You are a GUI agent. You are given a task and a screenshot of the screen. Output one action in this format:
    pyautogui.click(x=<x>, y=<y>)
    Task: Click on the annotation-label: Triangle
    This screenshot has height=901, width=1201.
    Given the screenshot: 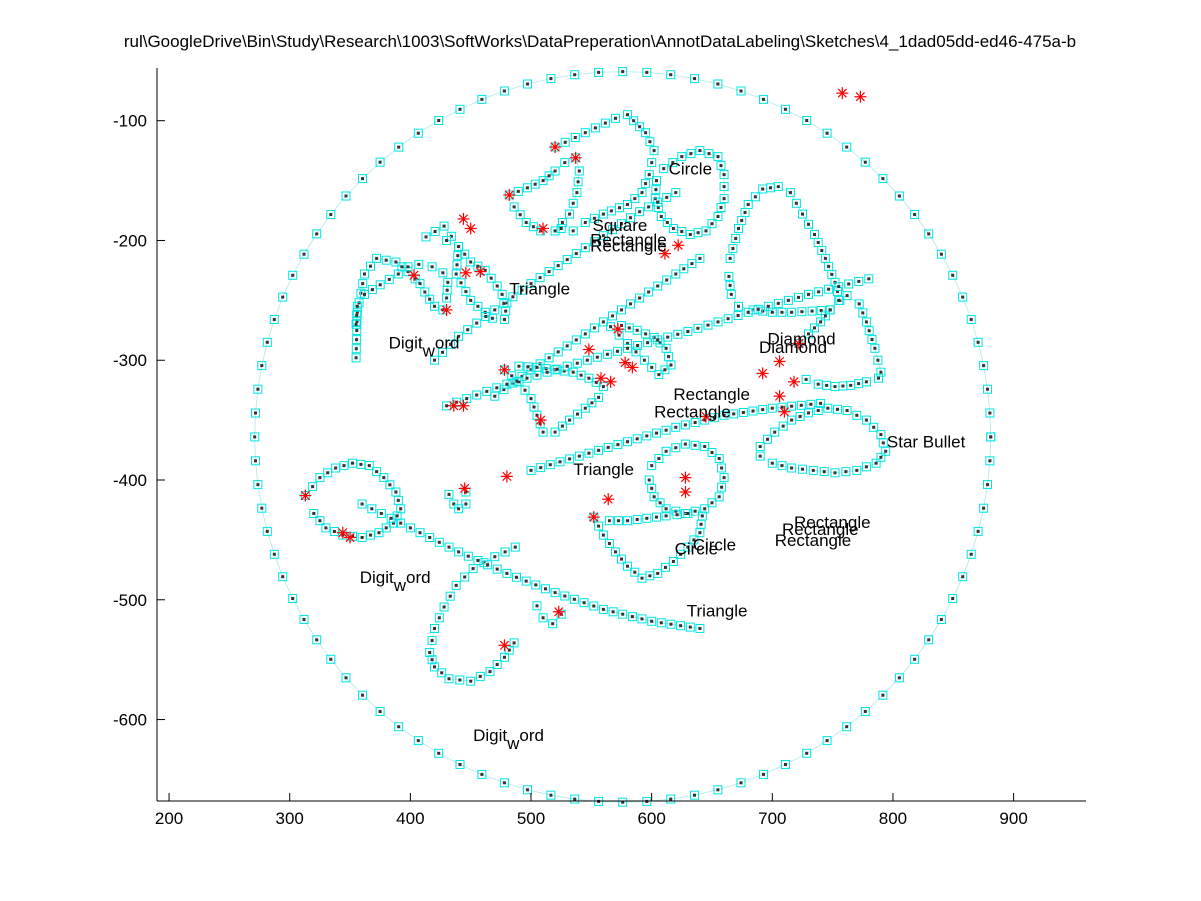 What is the action you would take?
    pyautogui.click(x=539, y=288)
    